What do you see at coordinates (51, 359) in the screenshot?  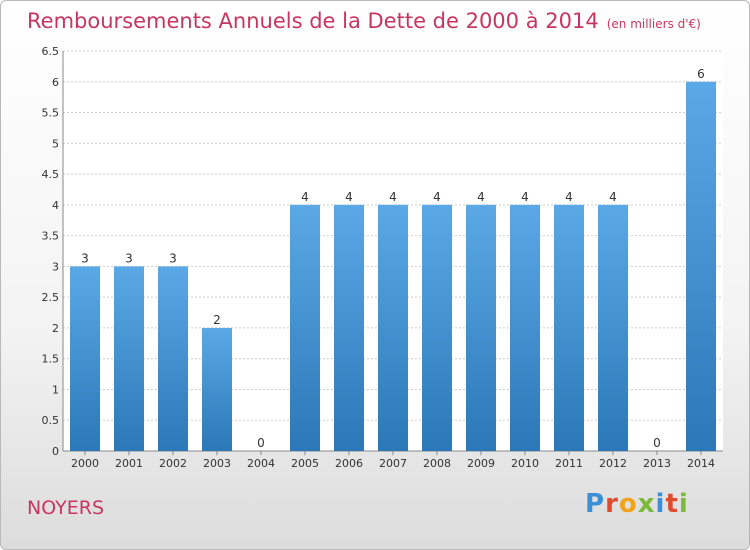 I see `y-tick-label: 1.5` at bounding box center [51, 359].